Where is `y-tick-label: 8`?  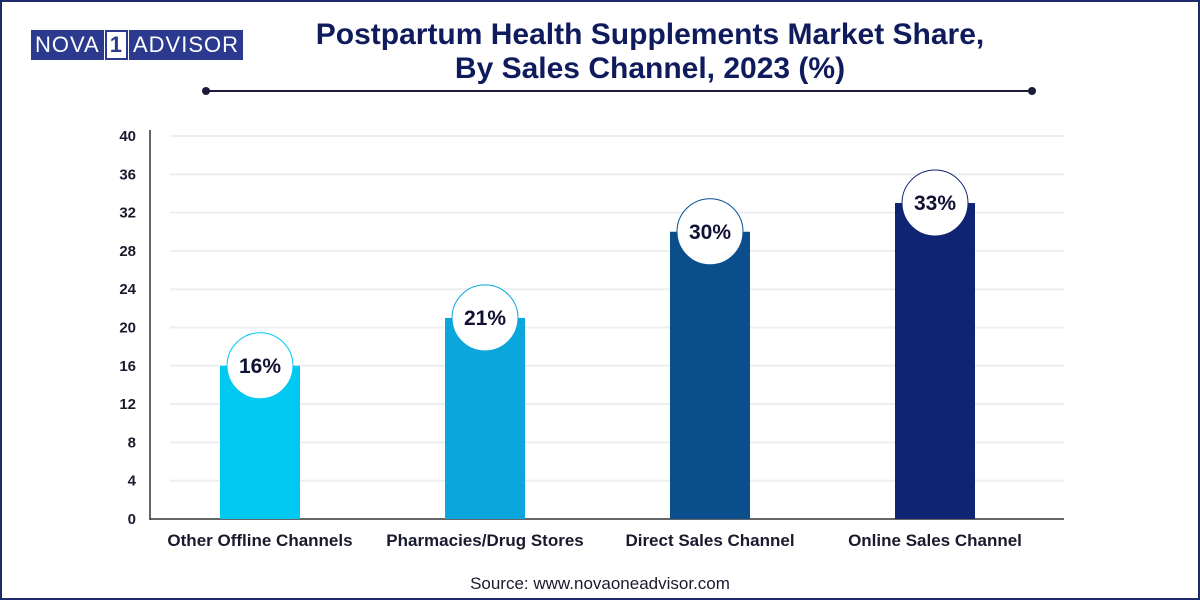 y-tick-label: 8 is located at coordinates (132, 442).